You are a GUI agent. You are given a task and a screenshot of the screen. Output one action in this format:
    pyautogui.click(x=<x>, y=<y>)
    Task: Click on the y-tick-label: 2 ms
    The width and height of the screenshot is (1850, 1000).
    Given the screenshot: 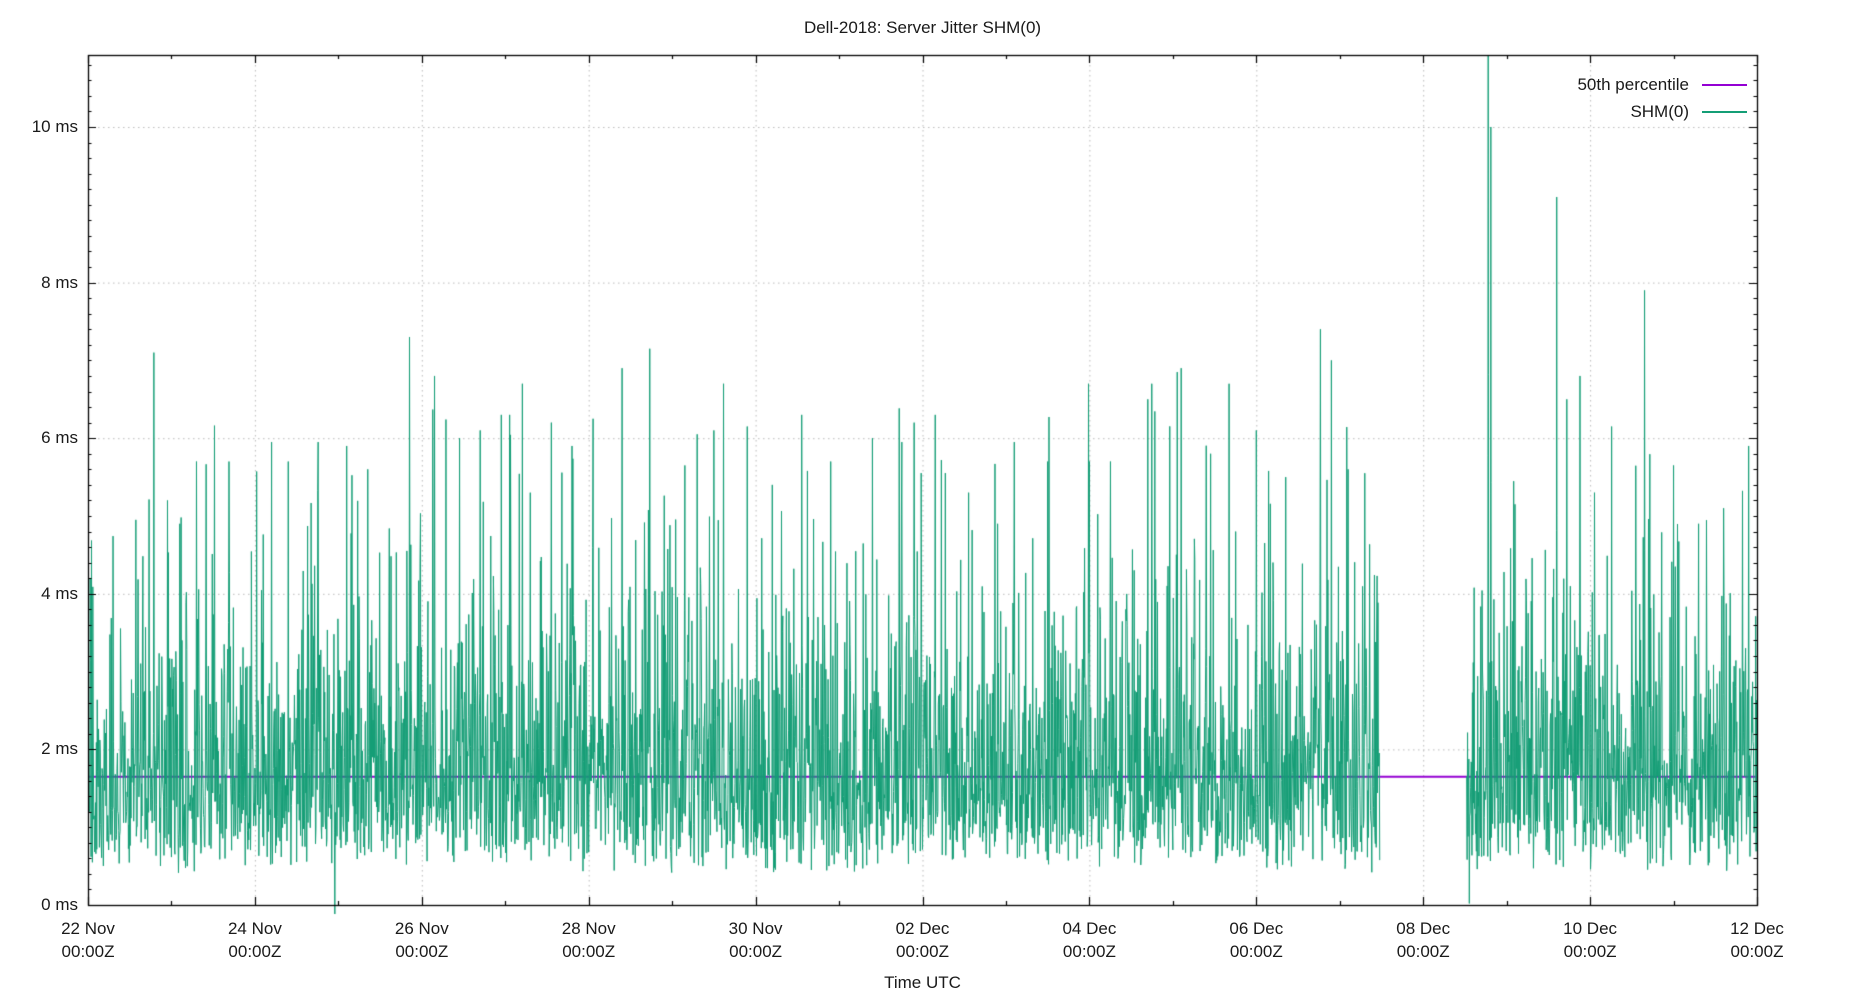 What is the action you would take?
    pyautogui.click(x=59, y=749)
    